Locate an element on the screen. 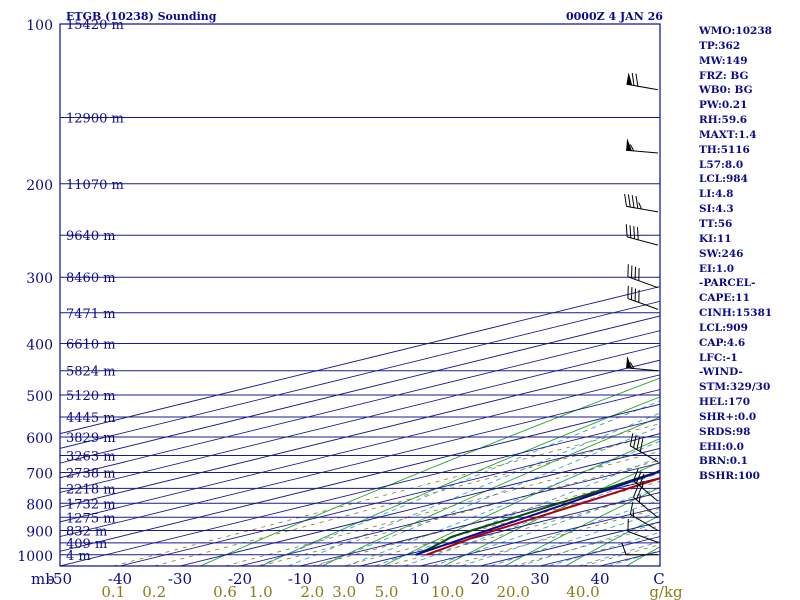 Image resolution: width=800 pixels, height=600 pixels. index-line: TP:362 is located at coordinates (720, 45).